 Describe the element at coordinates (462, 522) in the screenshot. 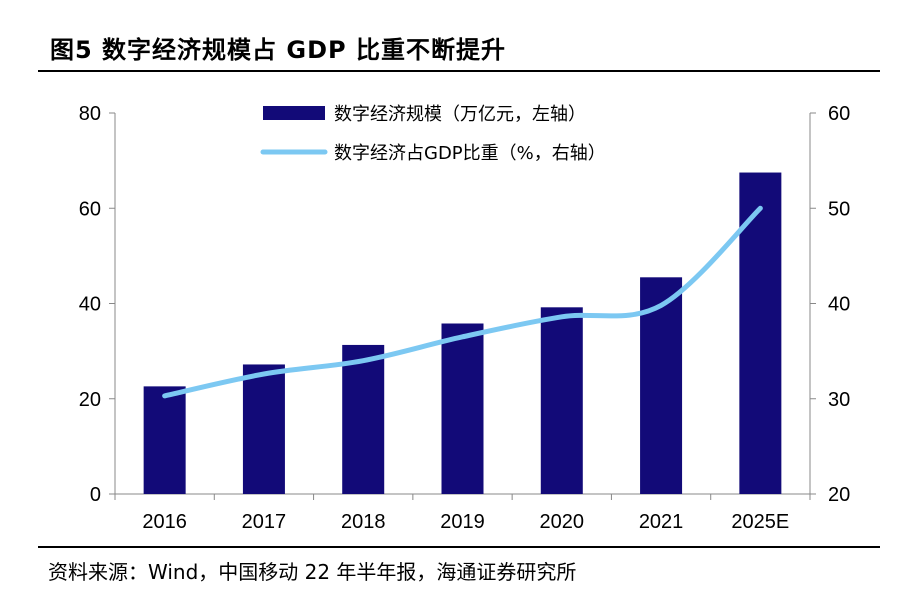

I see `x-tick-label: 2019` at that location.